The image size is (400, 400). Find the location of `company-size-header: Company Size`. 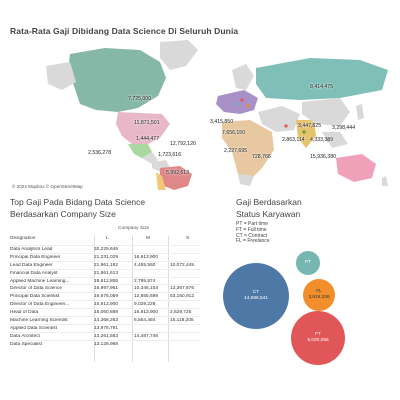

company-size-header: Company Size is located at coordinates (134, 228).